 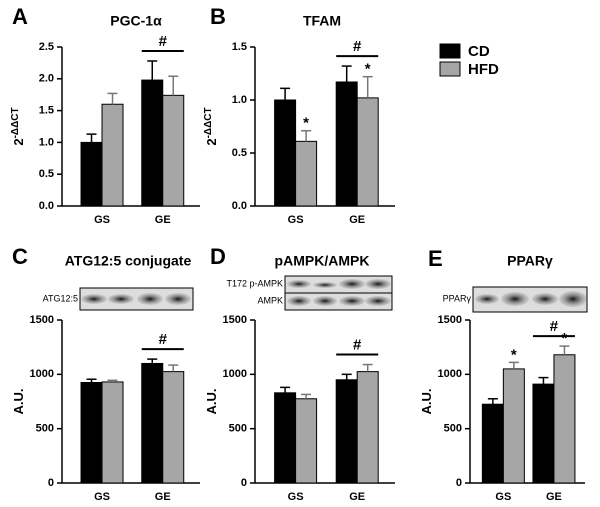 I want to click on chart-title: TFAM, so click(x=322, y=21).